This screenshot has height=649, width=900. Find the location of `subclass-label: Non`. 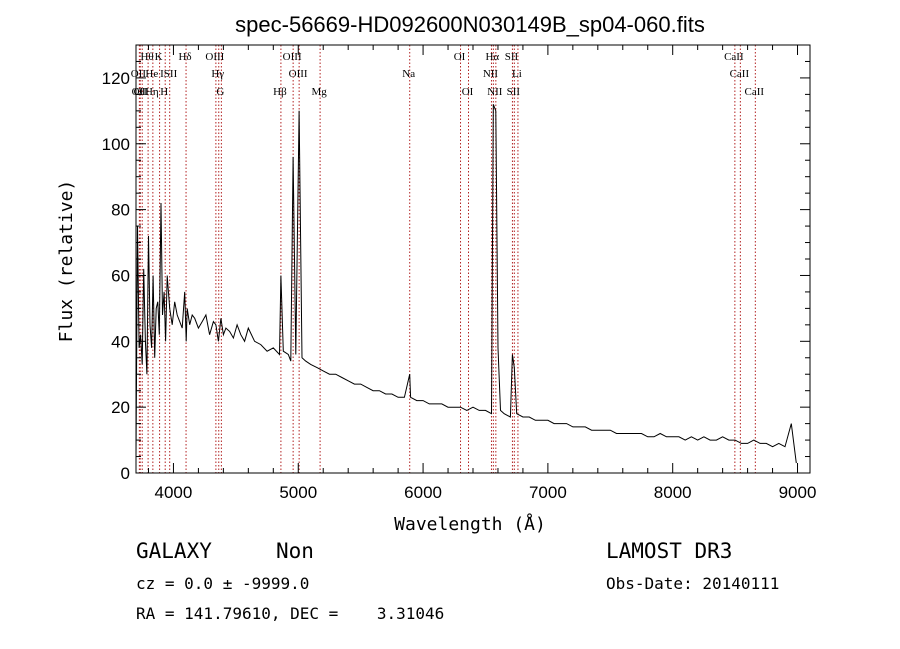

subclass-label: Non is located at coordinates (295, 551).